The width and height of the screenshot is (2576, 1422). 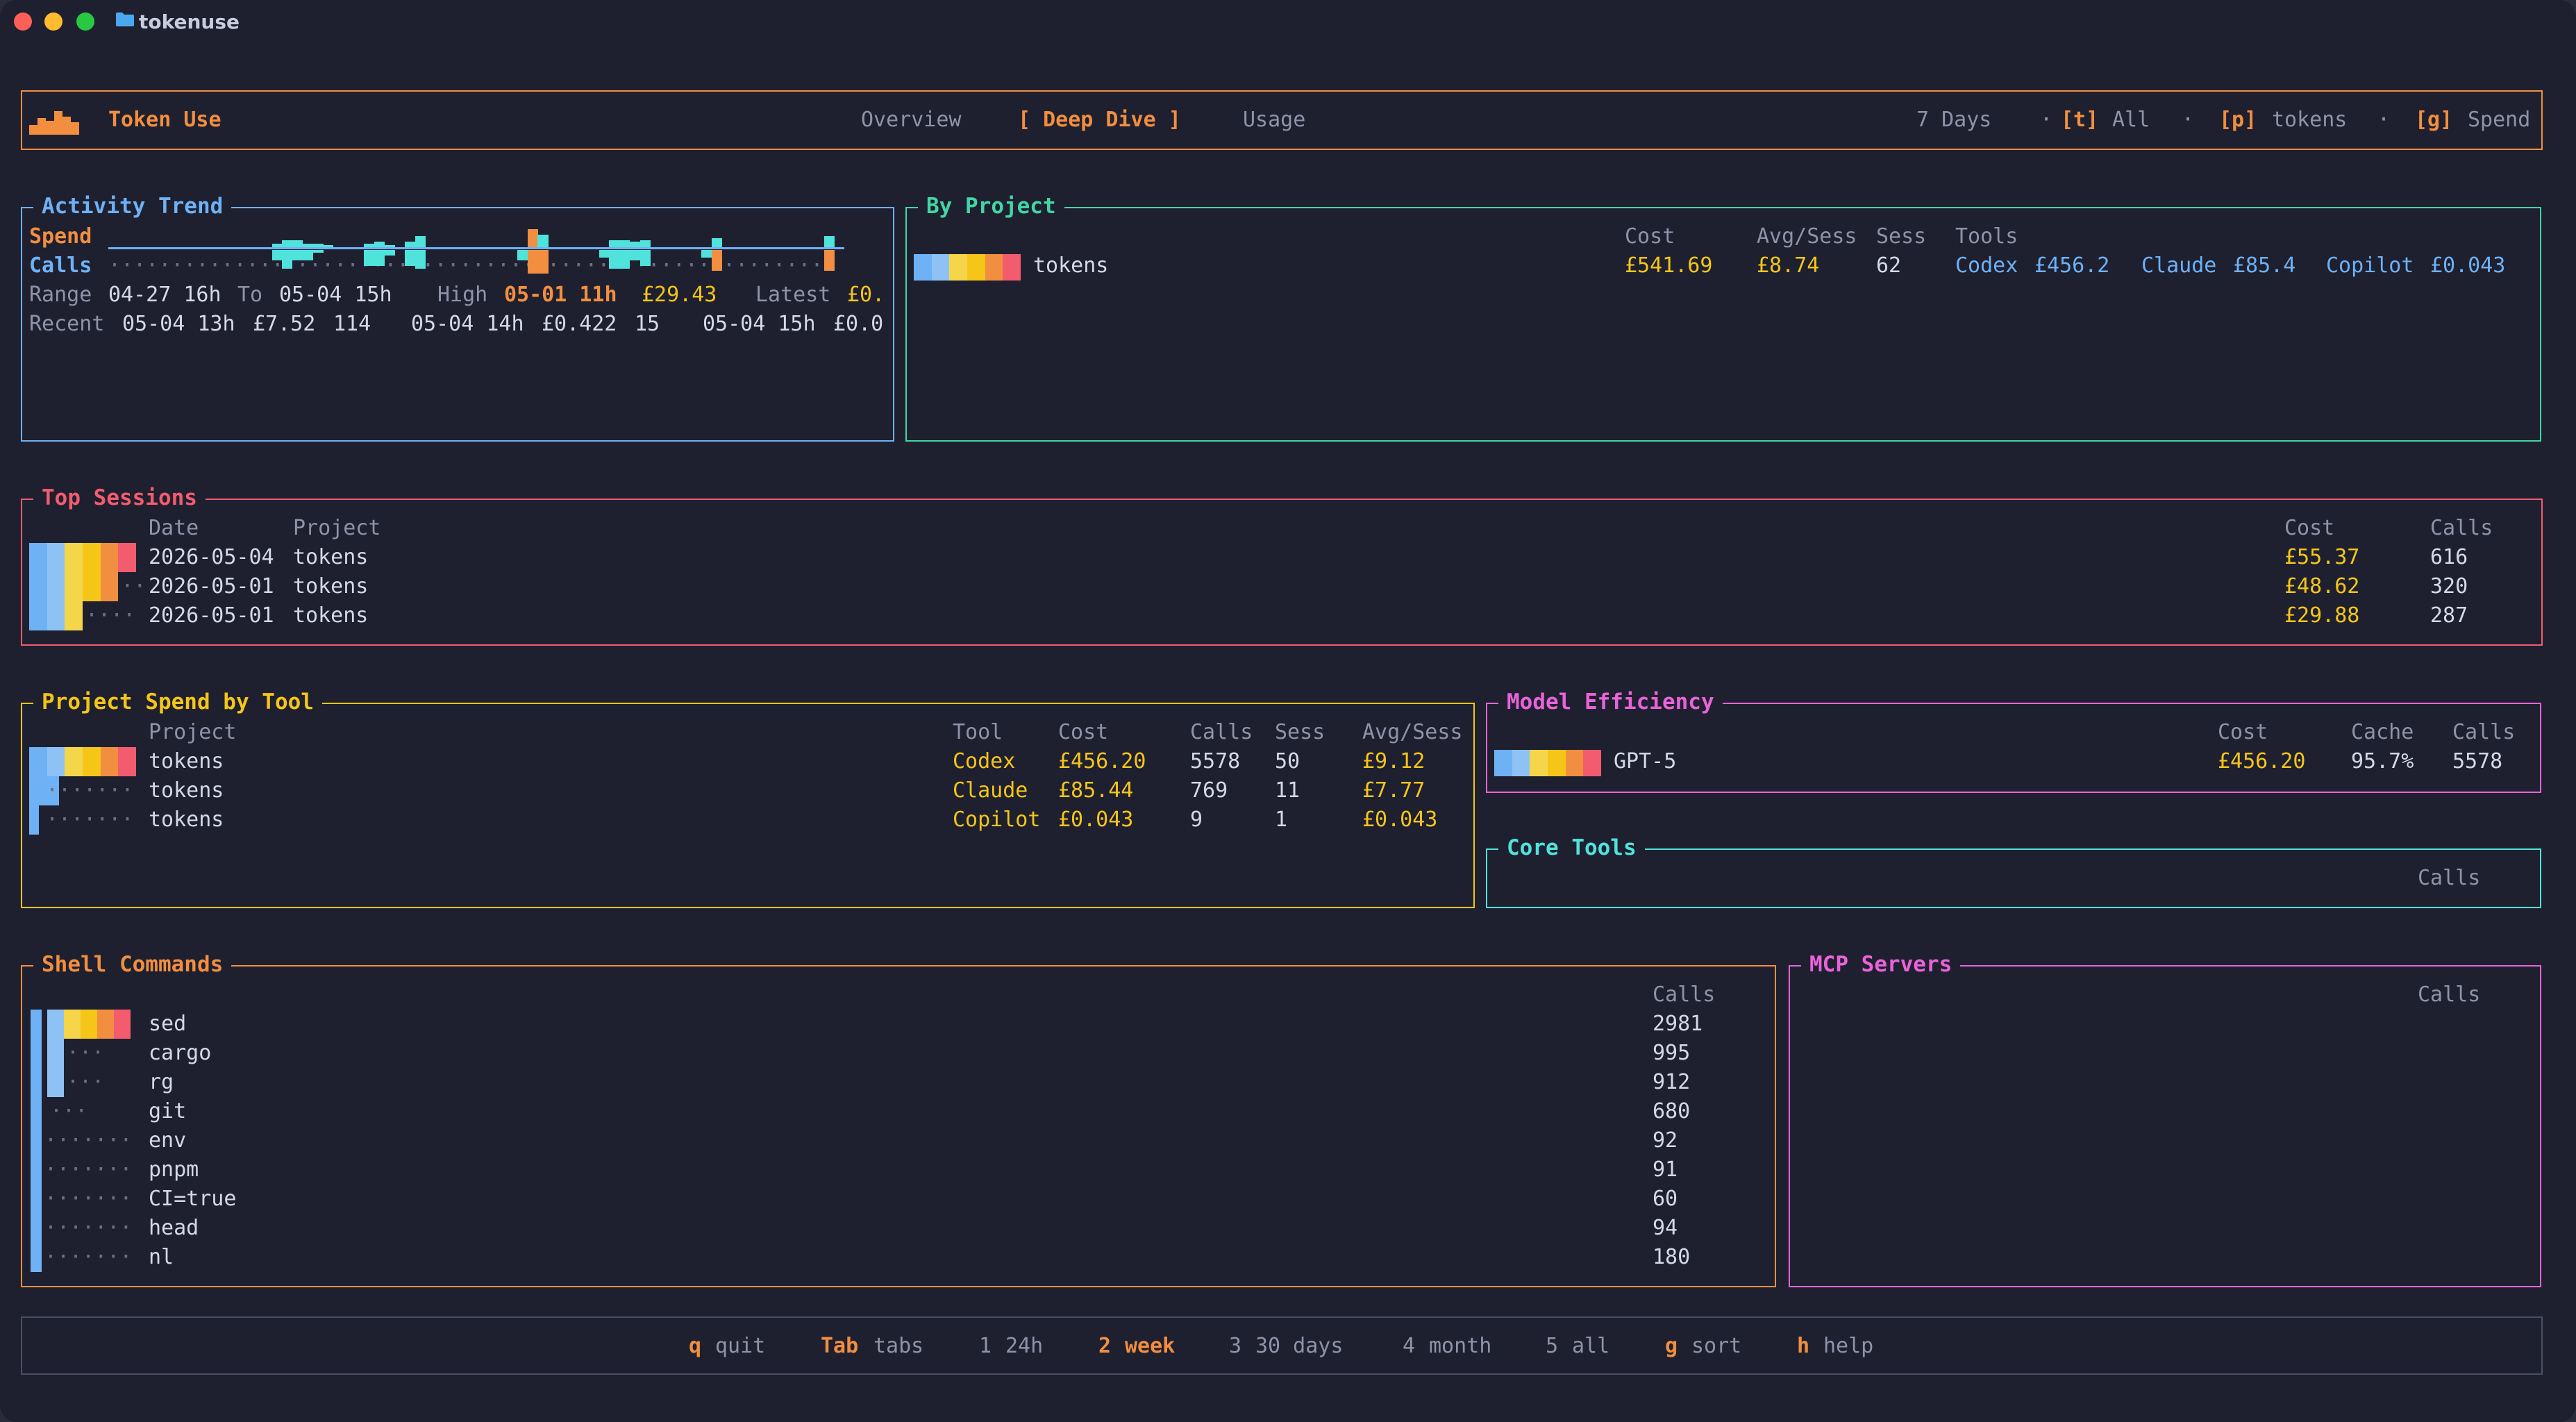 What do you see at coordinates (2499, 120) in the screenshot?
I see `filter-sort-value: Spend` at bounding box center [2499, 120].